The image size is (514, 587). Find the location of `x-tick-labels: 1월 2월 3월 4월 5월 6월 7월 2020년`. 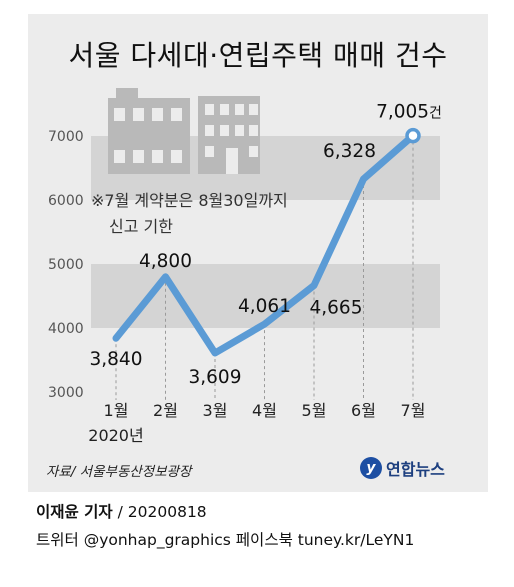

x-tick-labels: 1월 2월 3월 4월 5월 6월 7월 2020년 is located at coordinates (256, 423).